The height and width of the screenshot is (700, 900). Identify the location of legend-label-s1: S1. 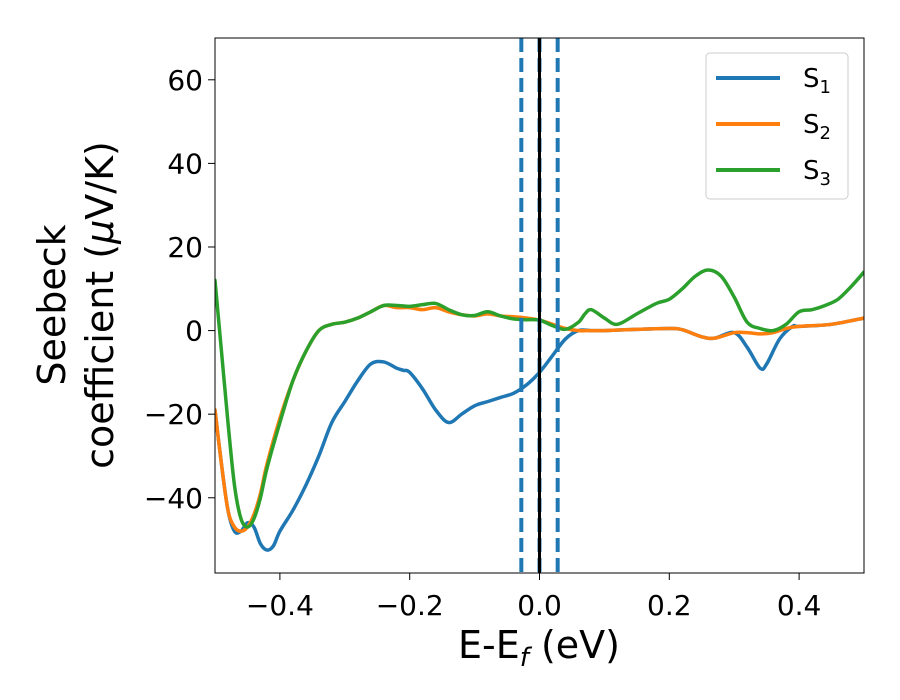
(817, 81).